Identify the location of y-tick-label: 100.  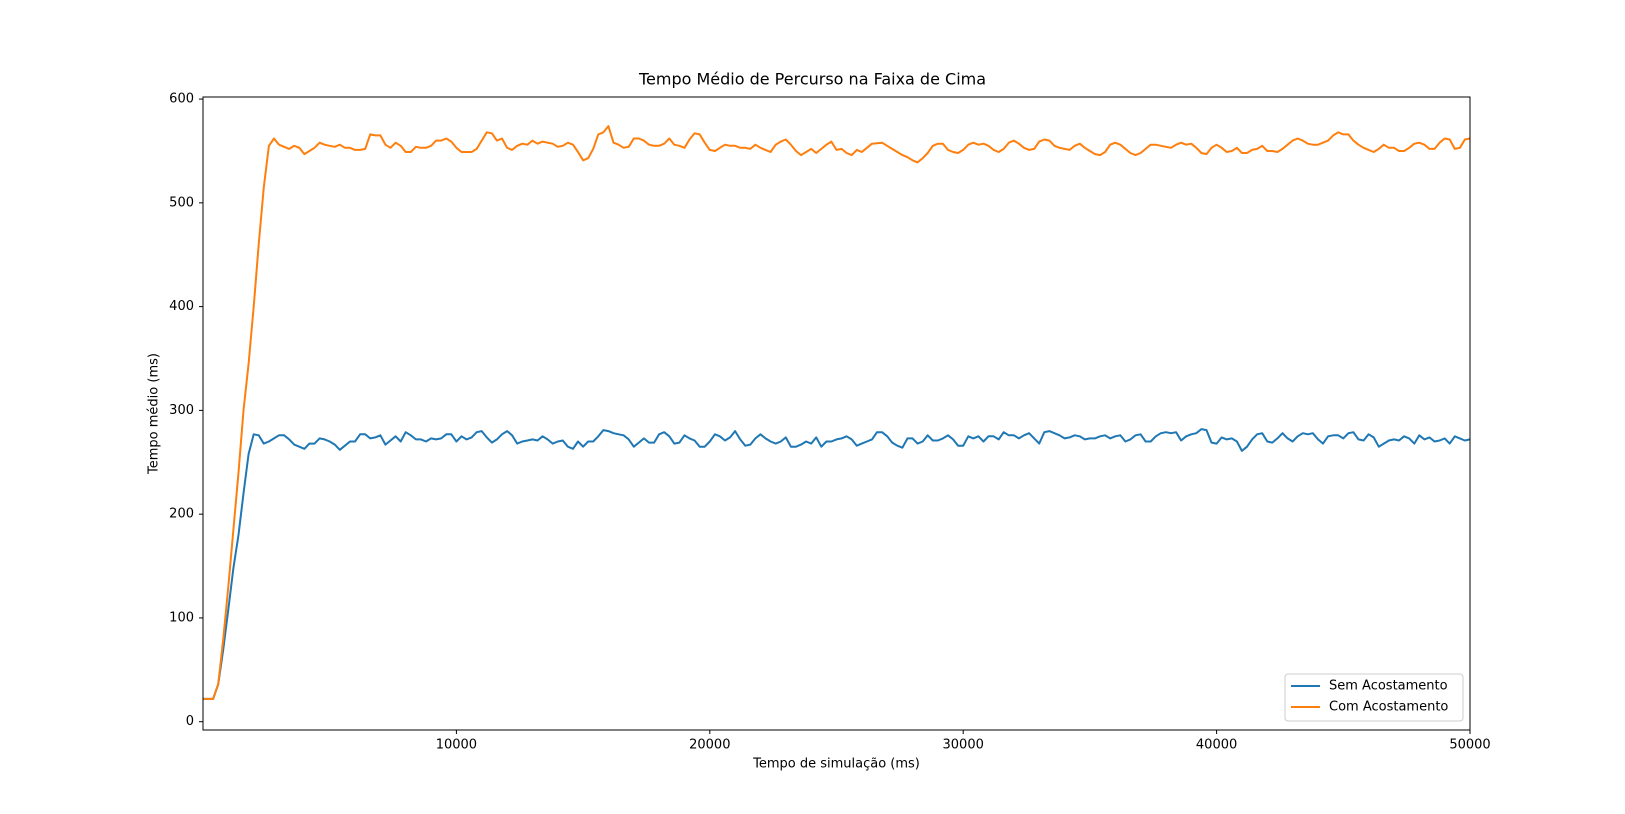
(181, 617).